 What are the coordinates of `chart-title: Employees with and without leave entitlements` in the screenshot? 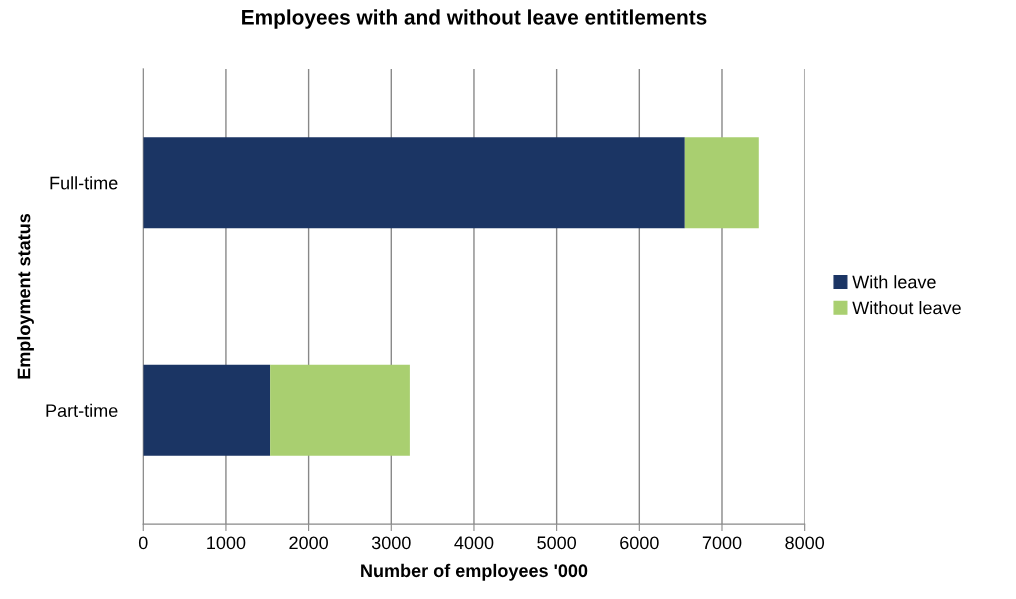 It's located at (474, 19).